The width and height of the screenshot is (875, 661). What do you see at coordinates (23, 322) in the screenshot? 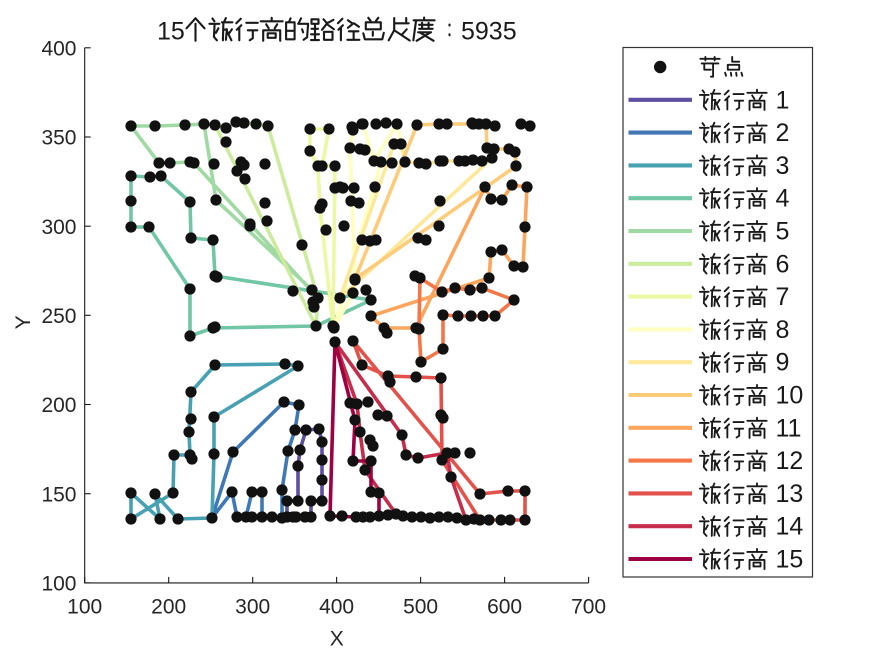
I see `svg-text: Y` at bounding box center [23, 322].